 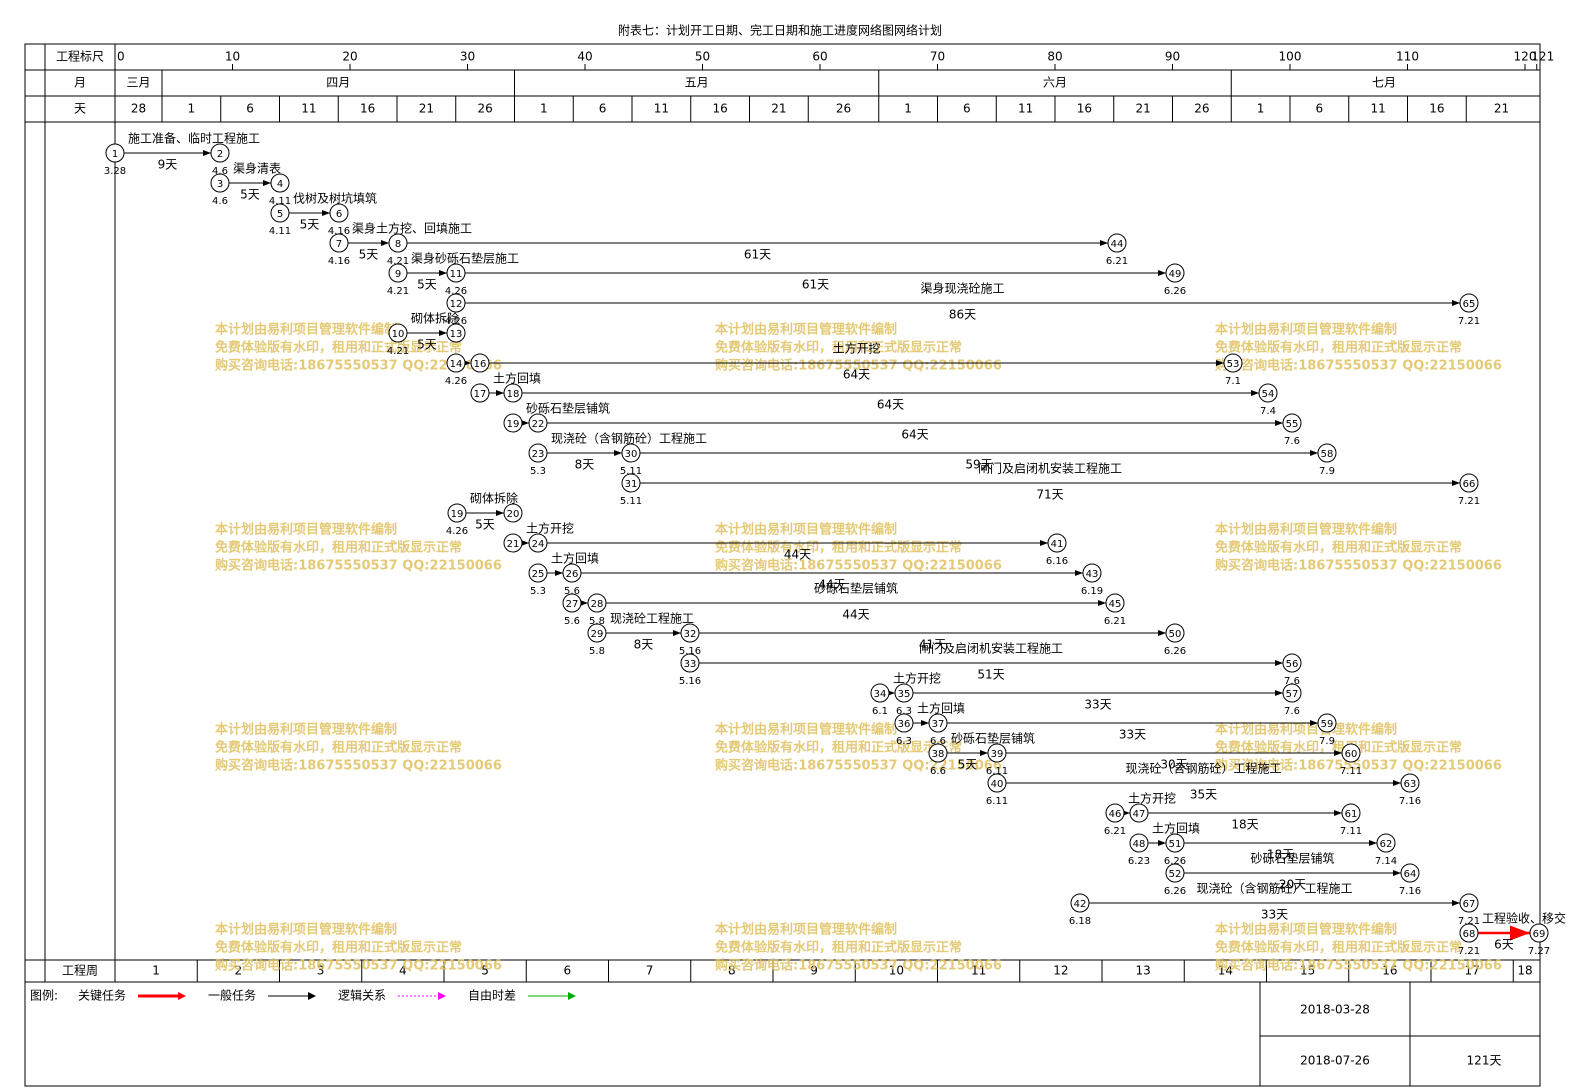 I want to click on activity-duration: 44天, so click(x=831, y=585).